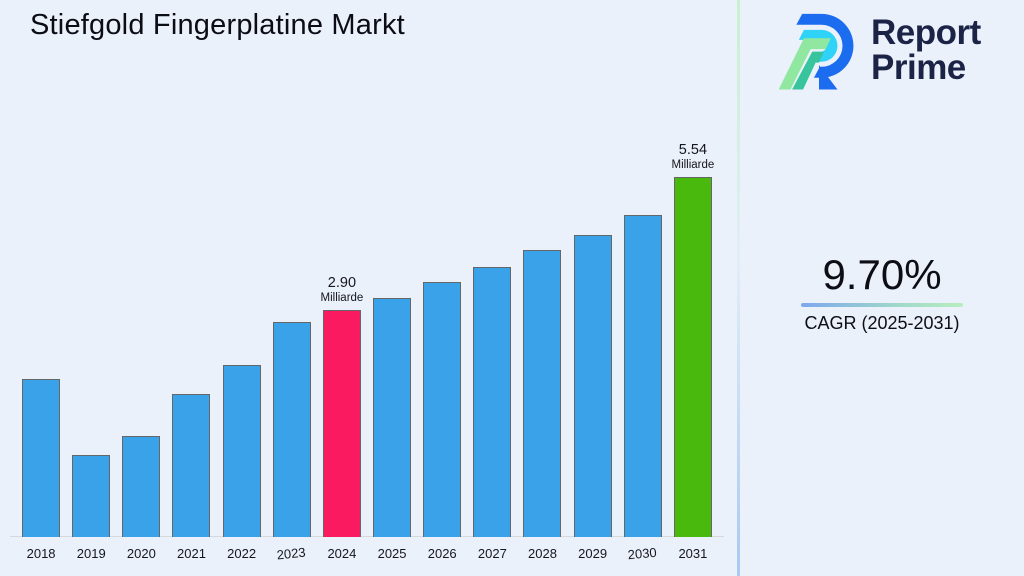 This screenshot has width=1024, height=576. I want to click on bar-2022, so click(241, 451).